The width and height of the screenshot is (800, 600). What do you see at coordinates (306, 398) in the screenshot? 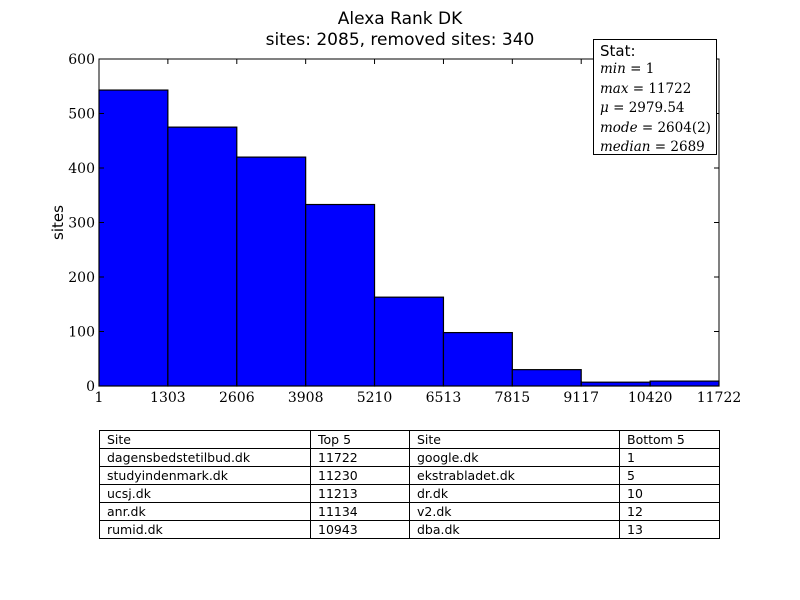
I see `x-tick-label: 3908` at bounding box center [306, 398].